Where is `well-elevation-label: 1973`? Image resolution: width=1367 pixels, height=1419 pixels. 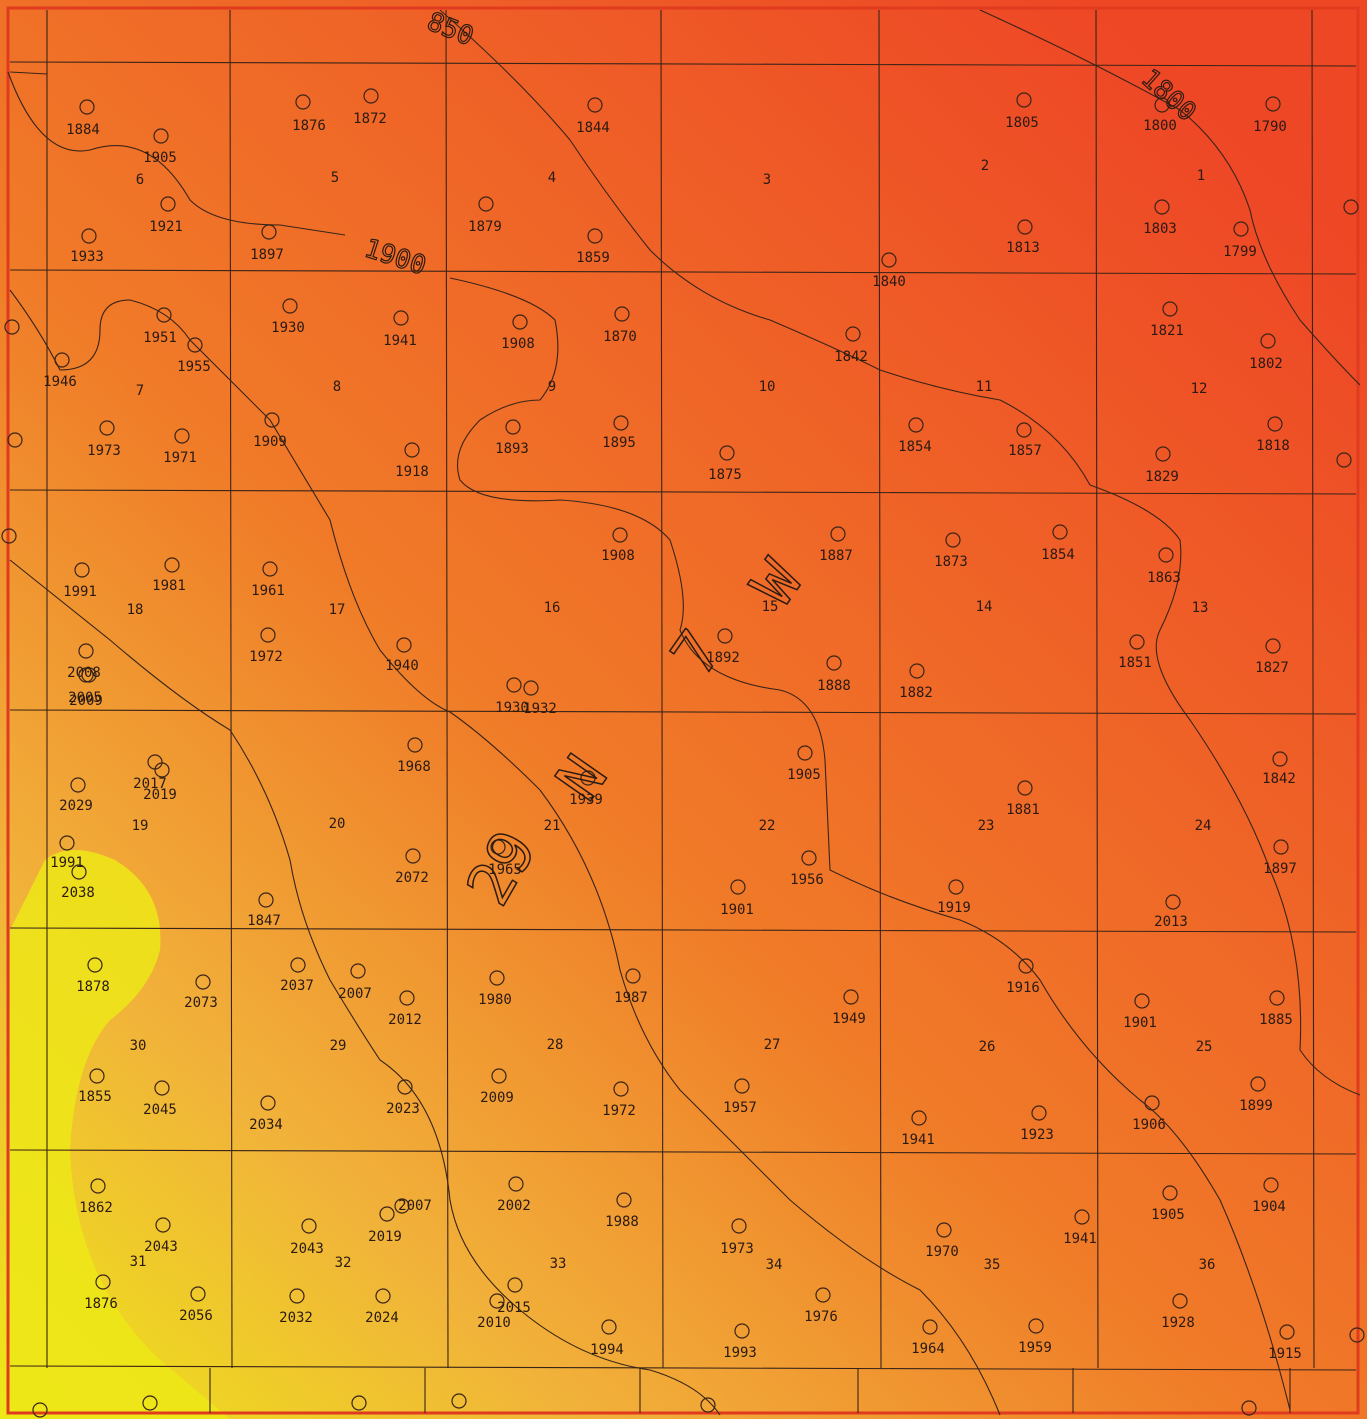
well-elevation-label: 1973 is located at coordinates (104, 451).